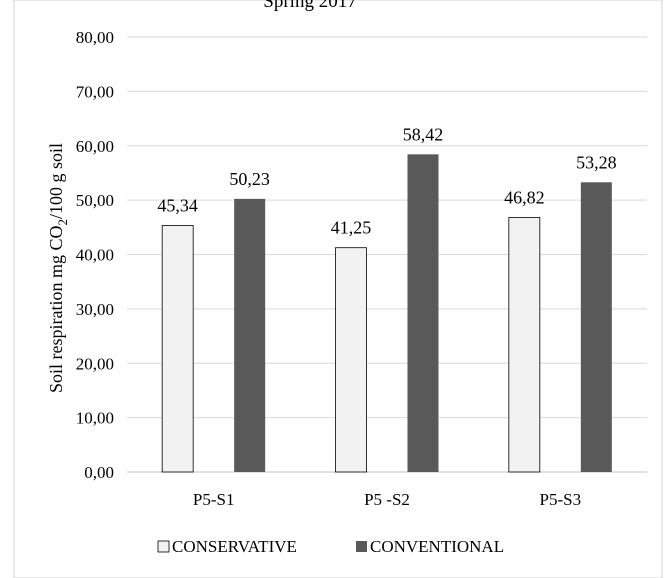 The width and height of the screenshot is (668, 578). What do you see at coordinates (524, 197) in the screenshot?
I see `data-label: 46,82` at bounding box center [524, 197].